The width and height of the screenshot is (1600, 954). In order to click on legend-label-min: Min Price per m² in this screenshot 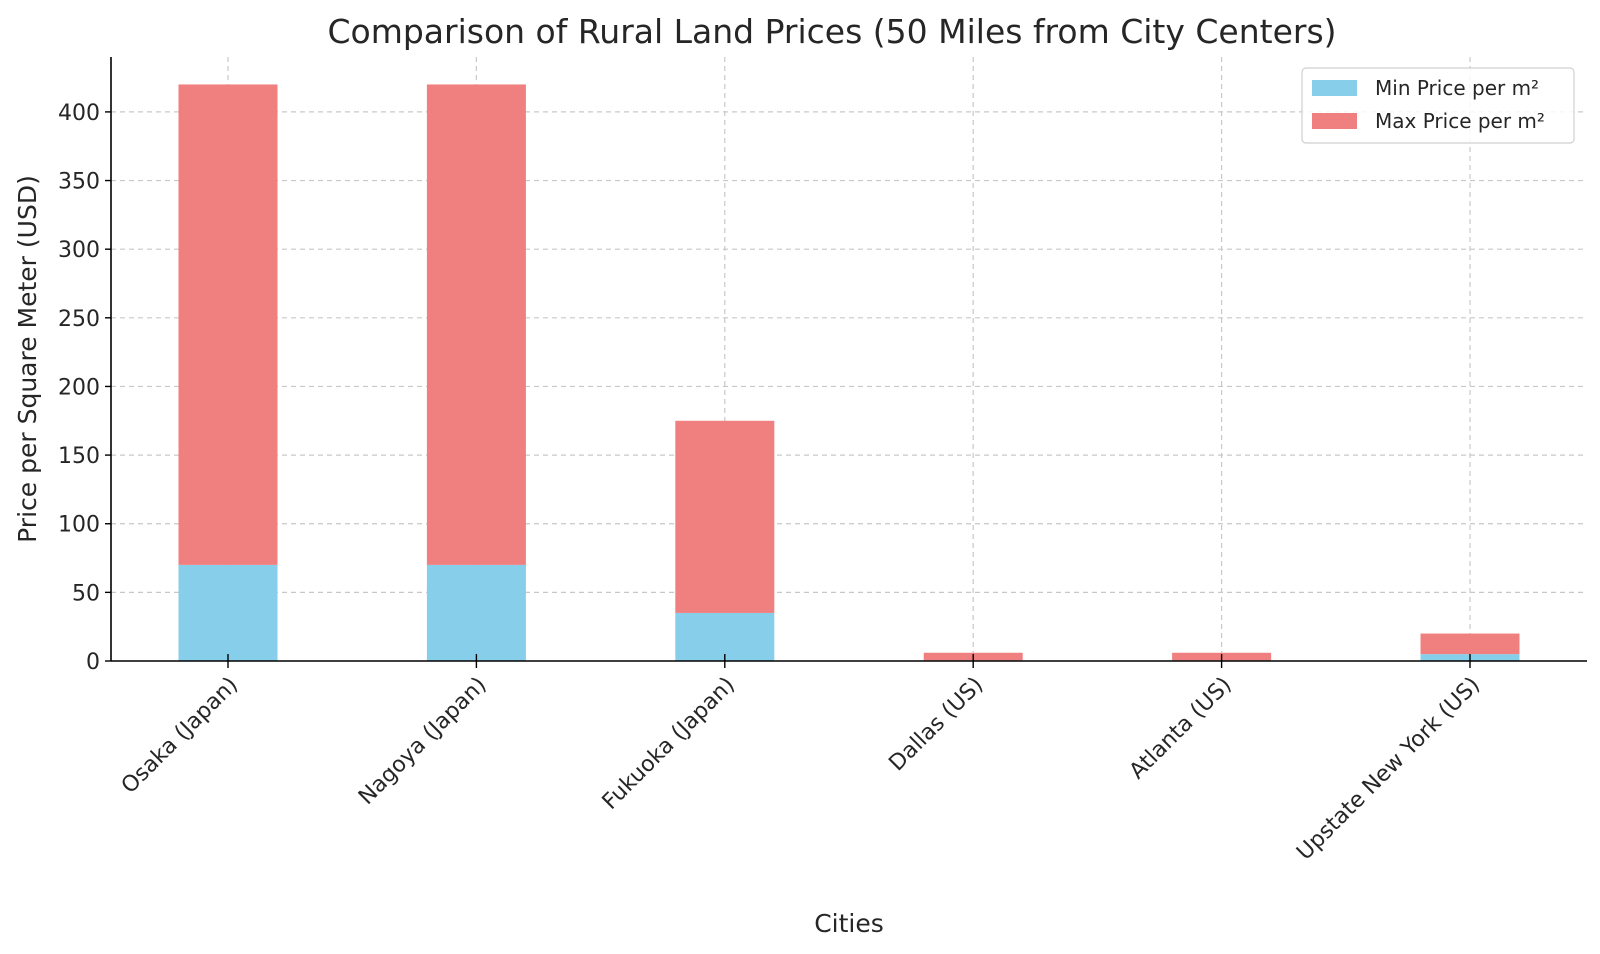, I will do `click(1457, 88)`.